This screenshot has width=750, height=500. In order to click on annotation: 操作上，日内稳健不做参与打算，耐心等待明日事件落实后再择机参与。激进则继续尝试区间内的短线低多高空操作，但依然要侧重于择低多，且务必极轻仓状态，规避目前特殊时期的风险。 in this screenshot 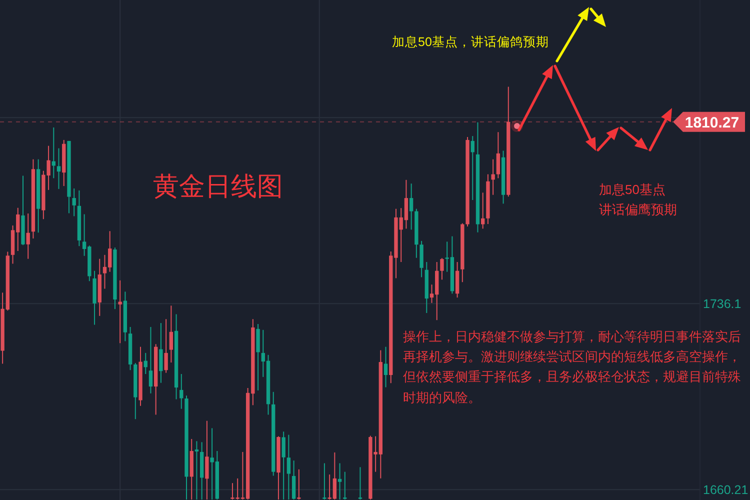, I will do `click(572, 367)`.